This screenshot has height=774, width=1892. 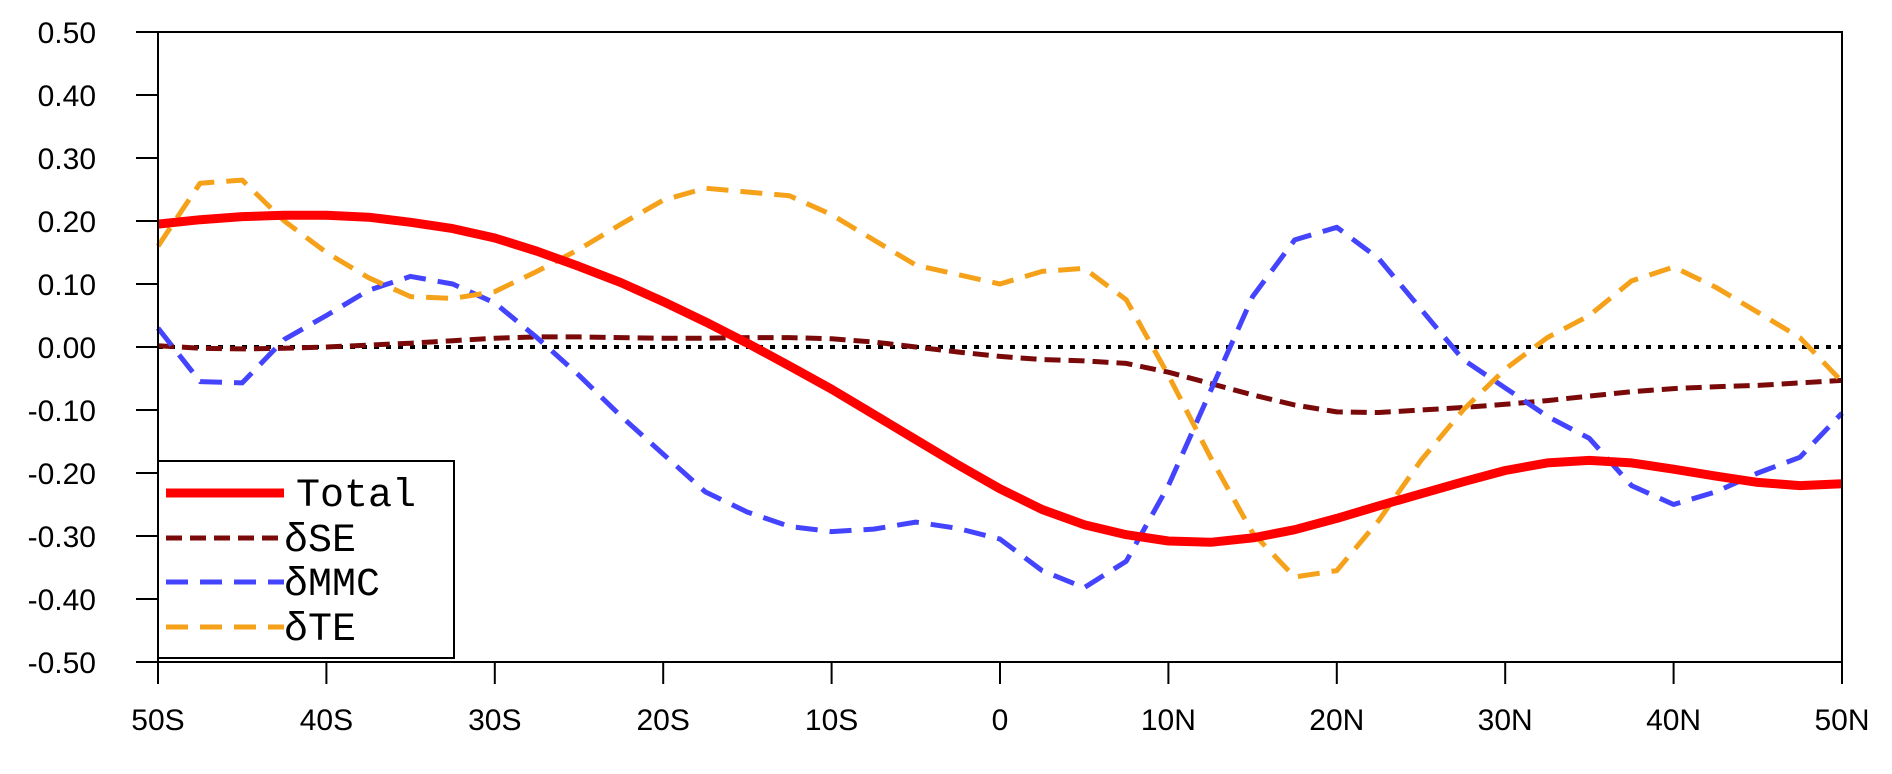 I want to click on x-tick-label: 30S, so click(x=494, y=720).